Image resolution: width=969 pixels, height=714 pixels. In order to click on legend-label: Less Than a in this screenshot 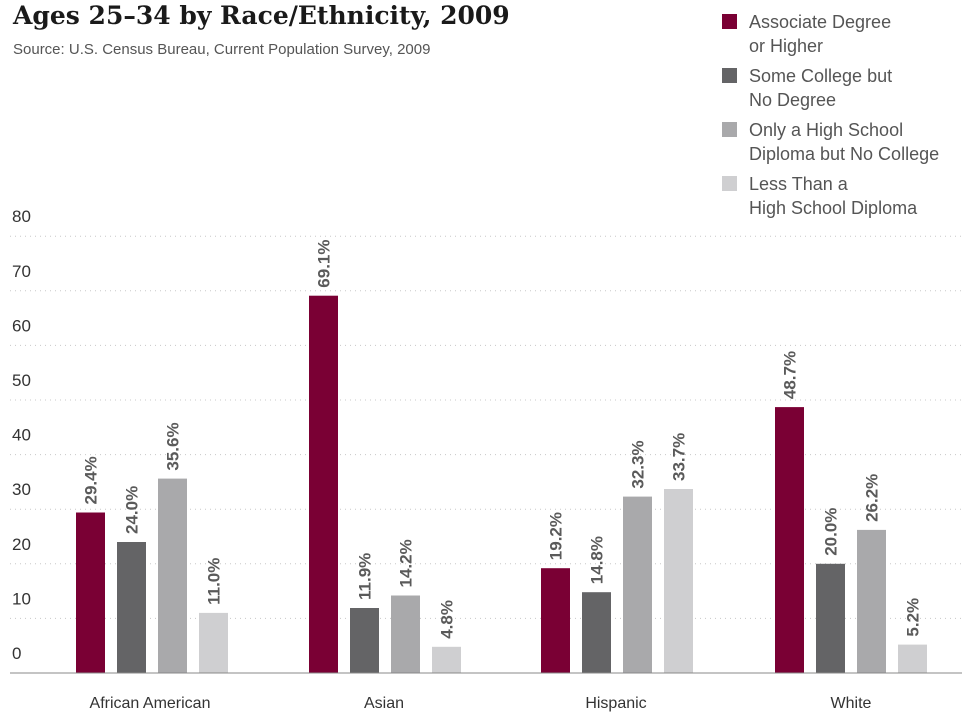, I will do `click(799, 184)`.